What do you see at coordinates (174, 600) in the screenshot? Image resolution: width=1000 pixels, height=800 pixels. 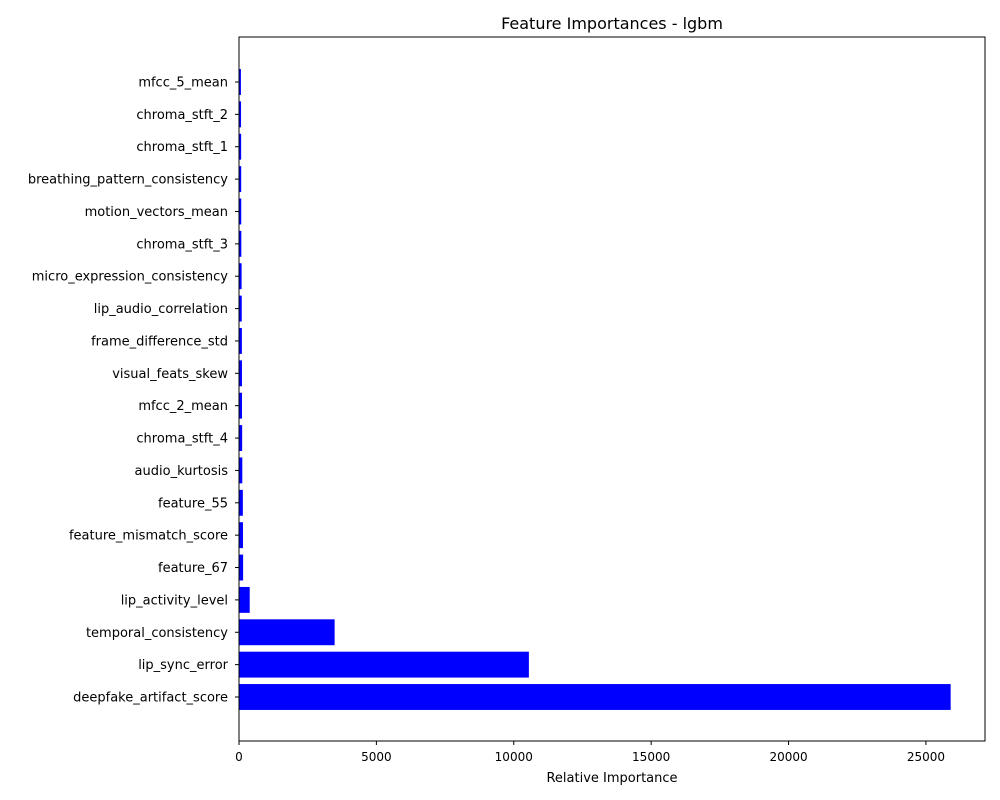 I see `y-tick-label: lip_activity_level` at bounding box center [174, 600].